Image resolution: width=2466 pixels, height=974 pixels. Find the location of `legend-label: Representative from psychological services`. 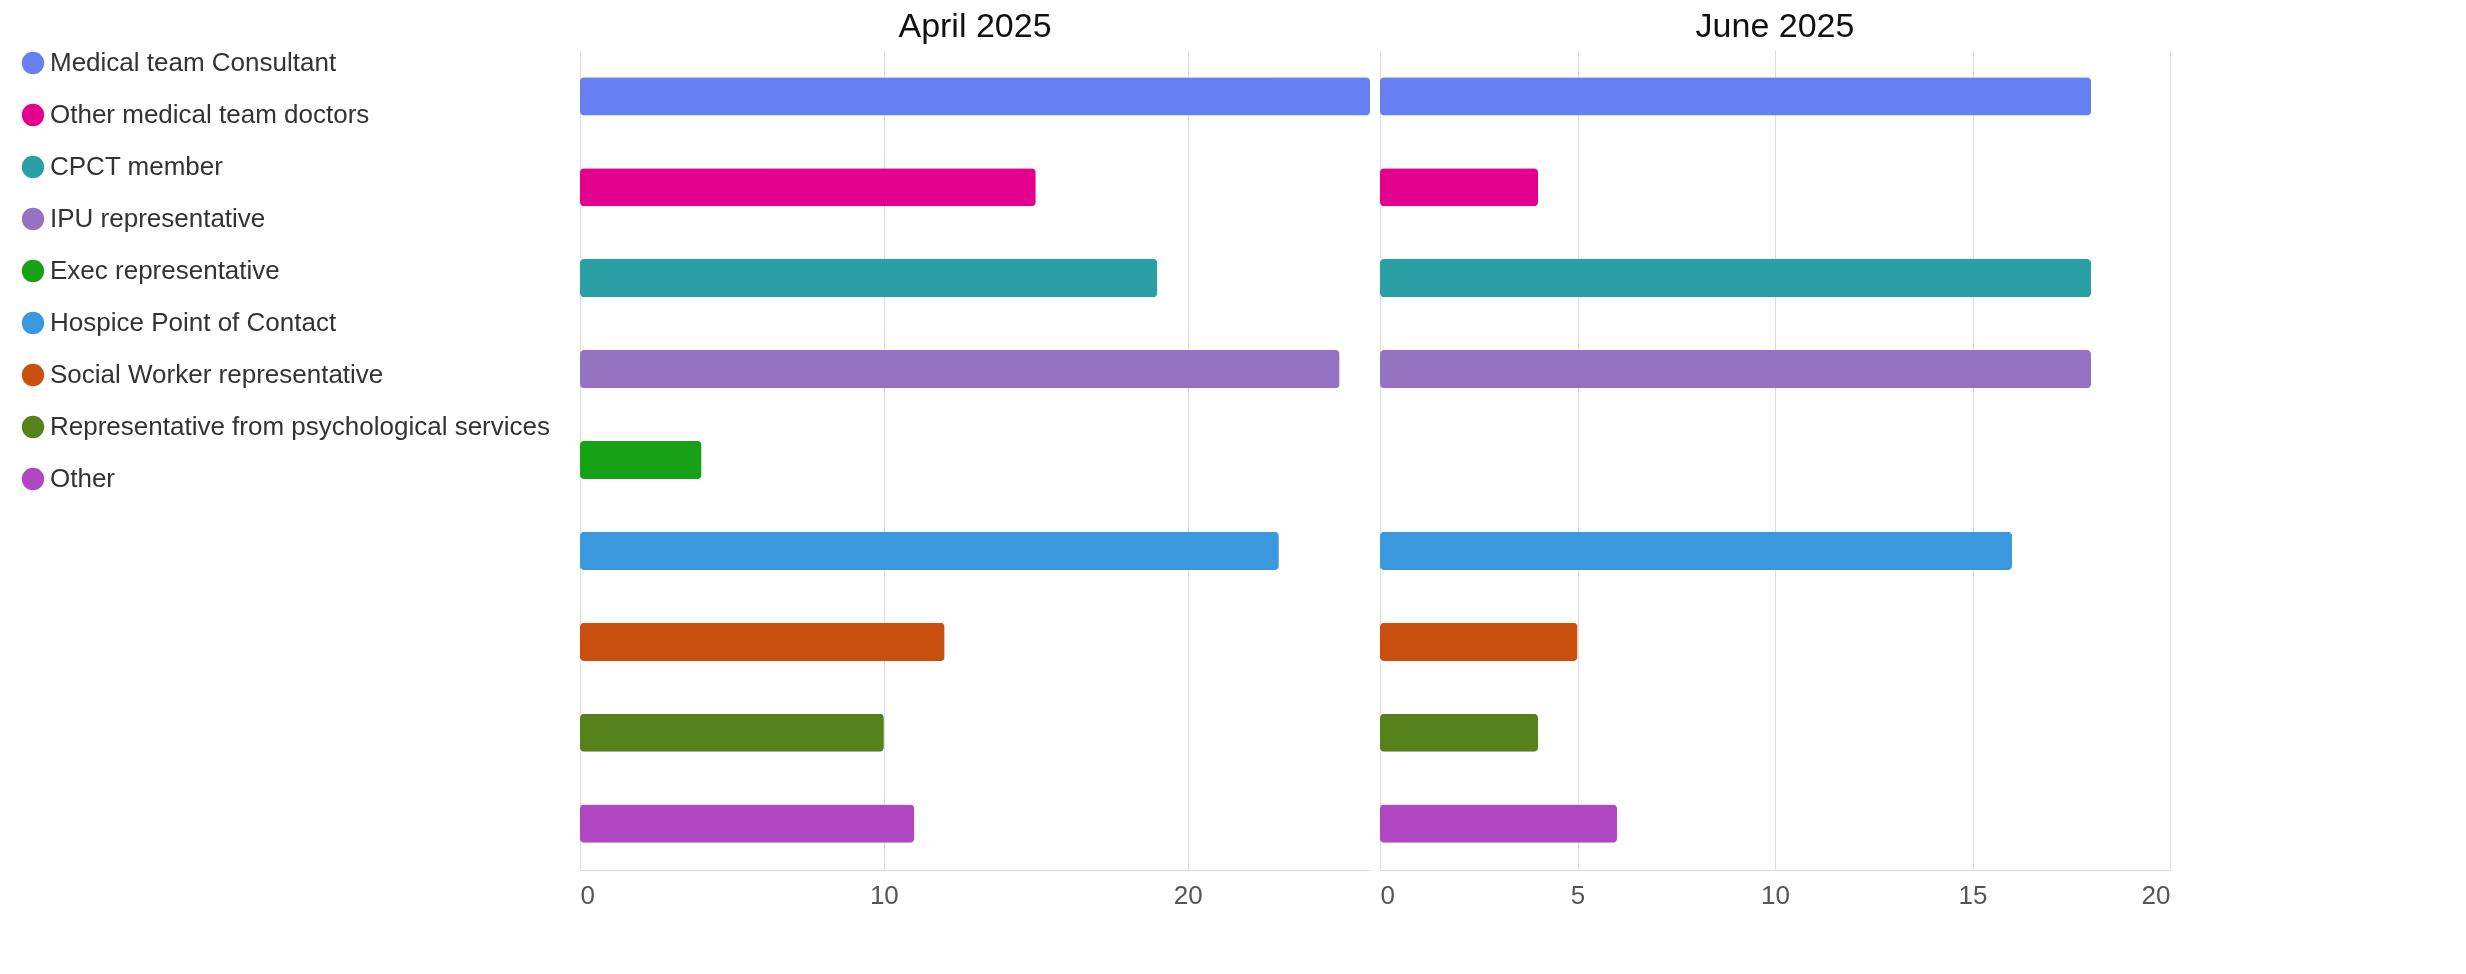

legend-label: Representative from psychological services is located at coordinates (300, 426).